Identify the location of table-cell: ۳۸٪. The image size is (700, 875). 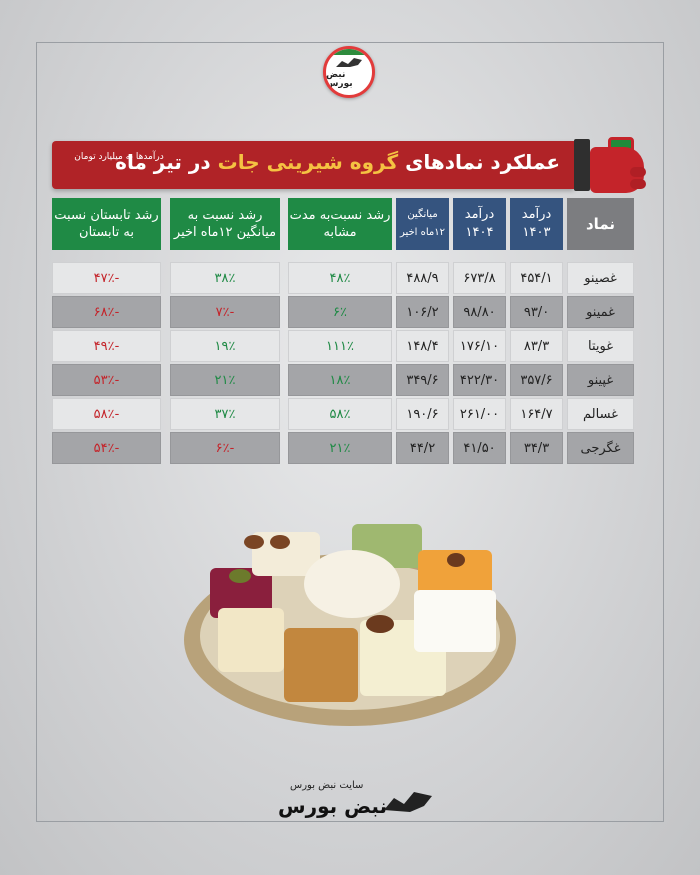
(225, 278).